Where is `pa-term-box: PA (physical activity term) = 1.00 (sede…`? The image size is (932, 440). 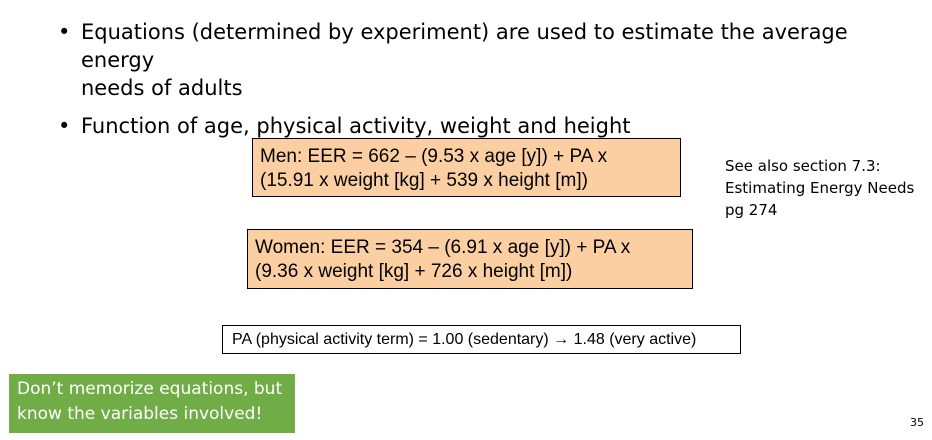 pa-term-box: PA (physical activity term) = 1.00 (sede… is located at coordinates (481, 339).